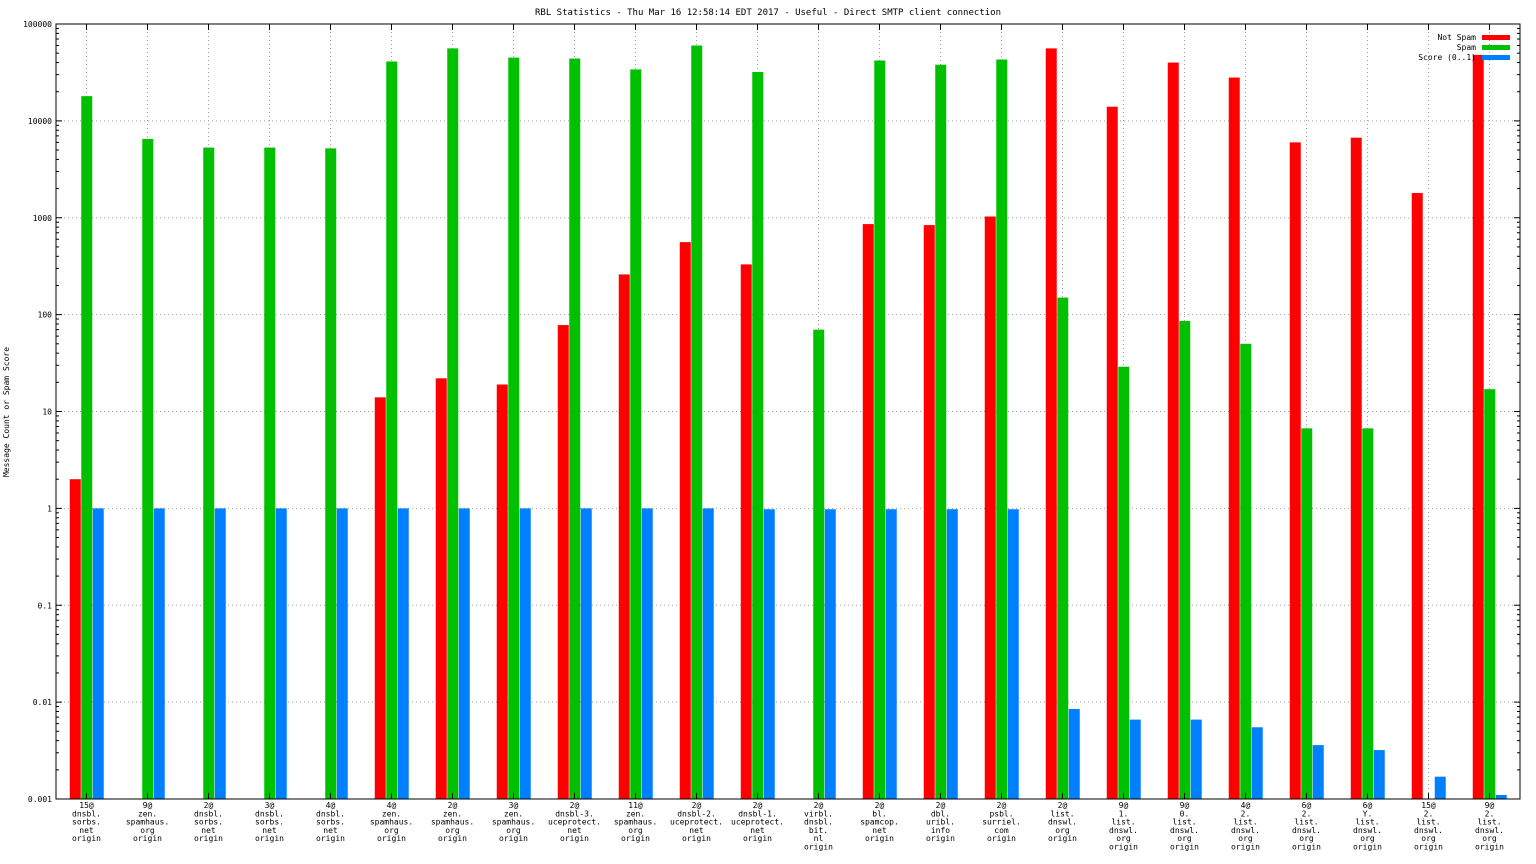 Image resolution: width=1536 pixels, height=864 pixels. What do you see at coordinates (42, 702) in the screenshot?
I see `y-tick-label: 0.01` at bounding box center [42, 702].